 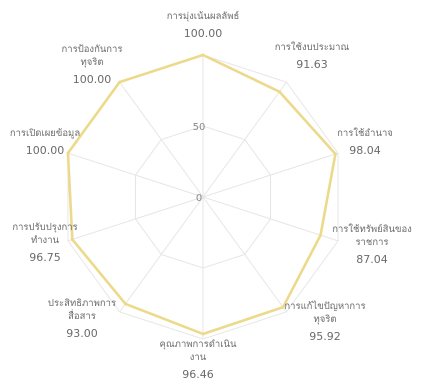 I want to click on value-label-8: 100.00, so click(x=45, y=150).